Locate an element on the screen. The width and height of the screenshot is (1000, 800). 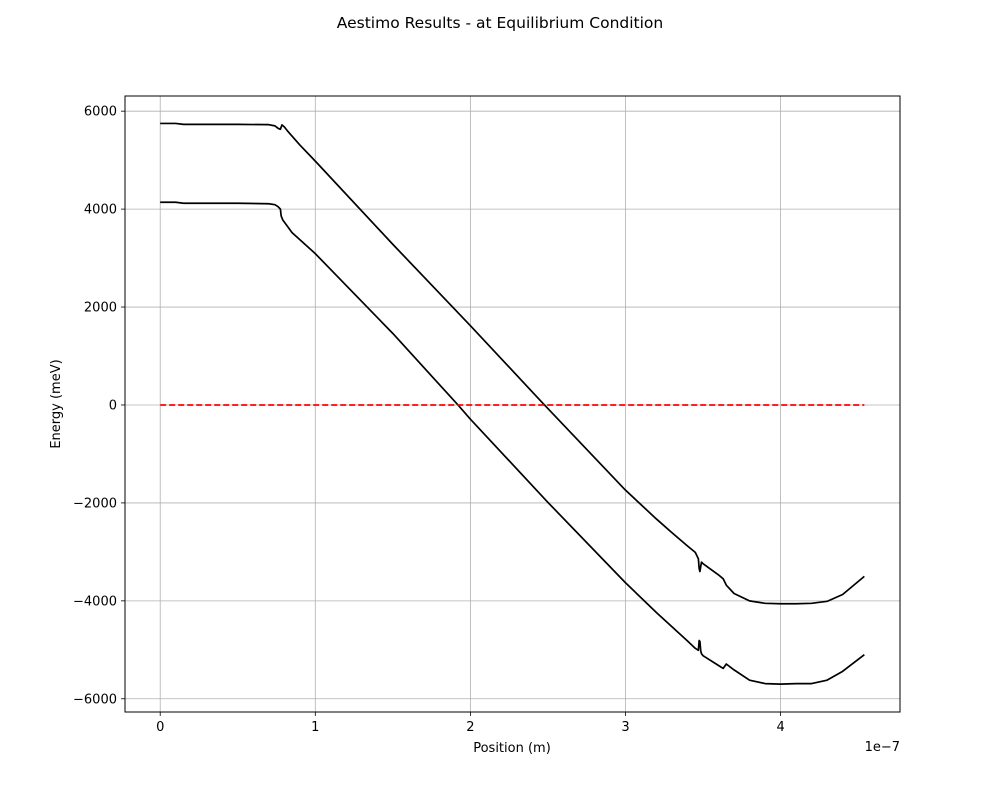
x-tick-label: 4 is located at coordinates (780, 727).